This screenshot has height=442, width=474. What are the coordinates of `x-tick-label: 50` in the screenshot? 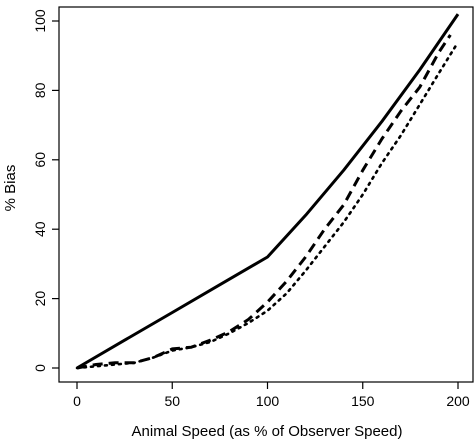 It's located at (172, 401).